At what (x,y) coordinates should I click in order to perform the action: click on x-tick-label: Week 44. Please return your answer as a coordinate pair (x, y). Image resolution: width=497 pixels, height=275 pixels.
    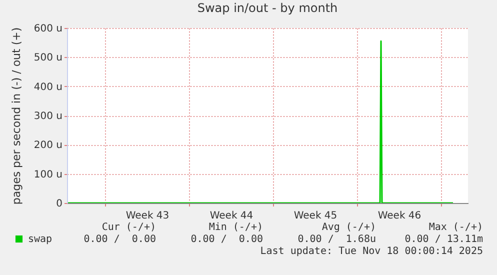
    Looking at the image, I should click on (232, 216).